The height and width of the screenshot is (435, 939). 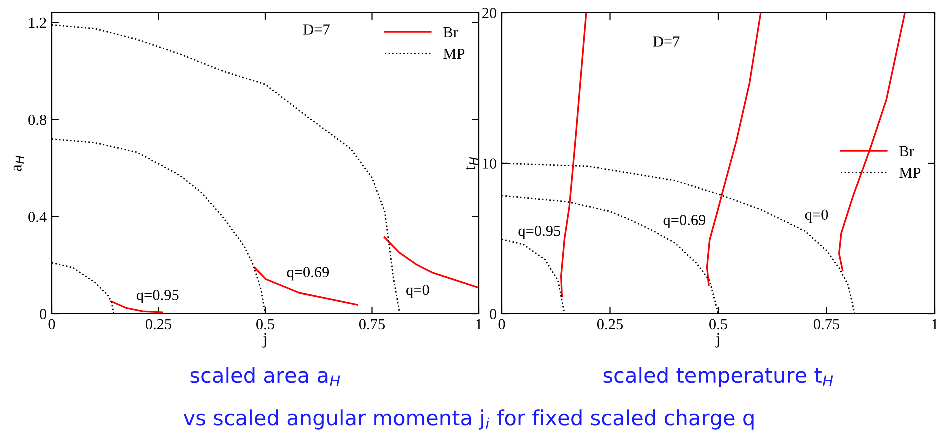 What do you see at coordinates (719, 377) in the screenshot?
I see `text: scaled temperature t$_{H}$` at bounding box center [719, 377].